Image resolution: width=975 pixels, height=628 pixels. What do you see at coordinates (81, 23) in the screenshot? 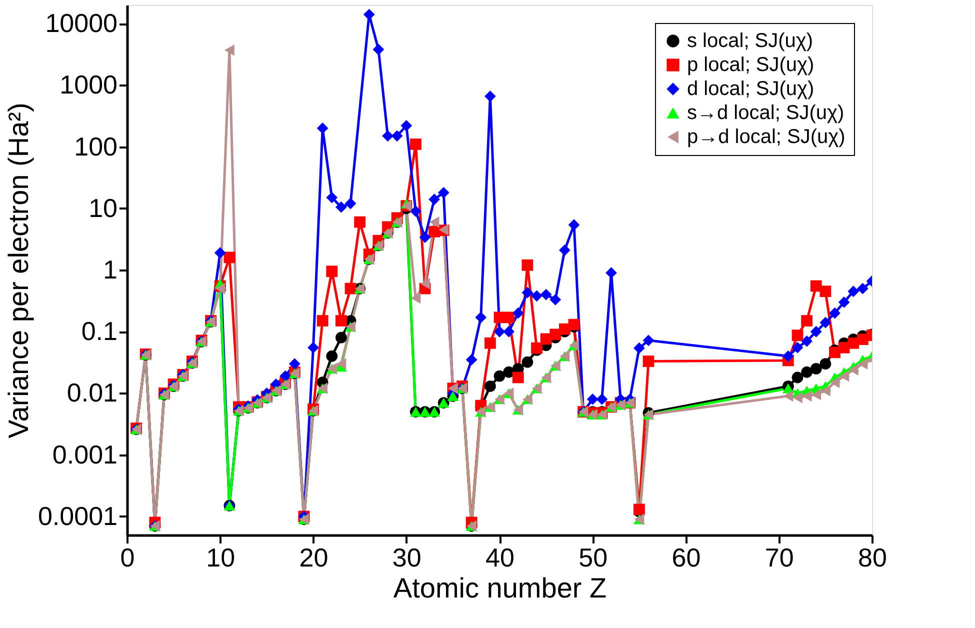
I see `y-tick-label: 10000` at bounding box center [81, 23].